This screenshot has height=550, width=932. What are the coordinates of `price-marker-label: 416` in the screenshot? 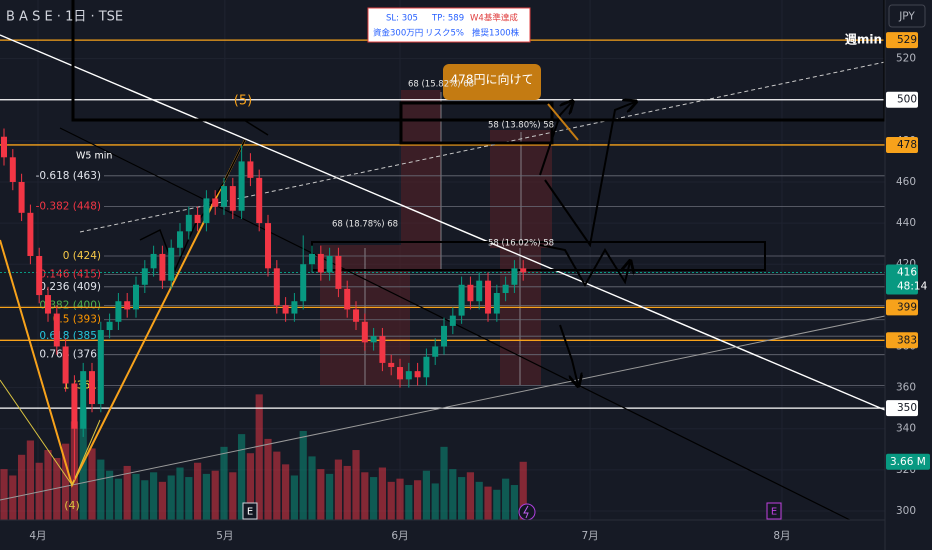 It's located at (907, 272).